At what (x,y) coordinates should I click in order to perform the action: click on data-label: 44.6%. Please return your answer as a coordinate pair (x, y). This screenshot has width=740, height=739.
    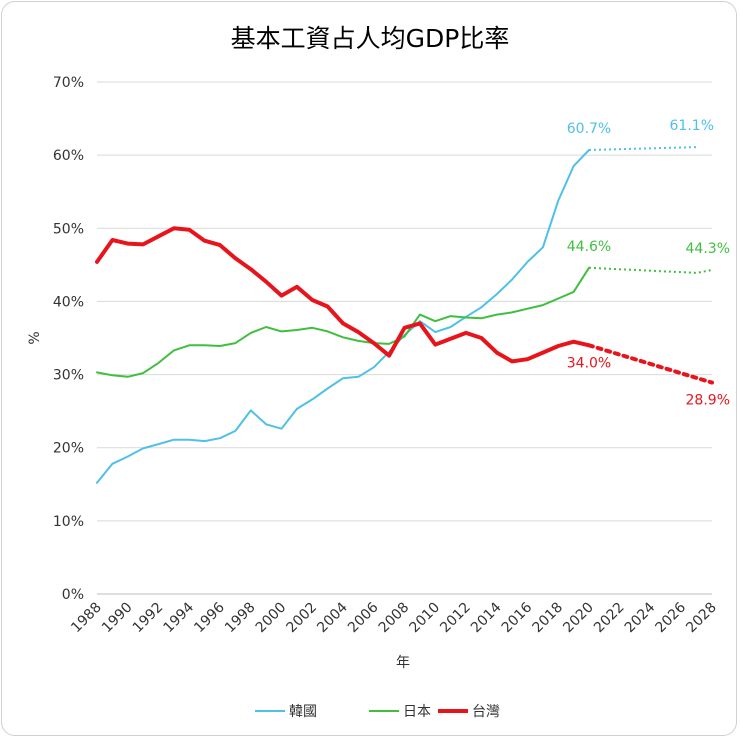
    Looking at the image, I should click on (589, 247).